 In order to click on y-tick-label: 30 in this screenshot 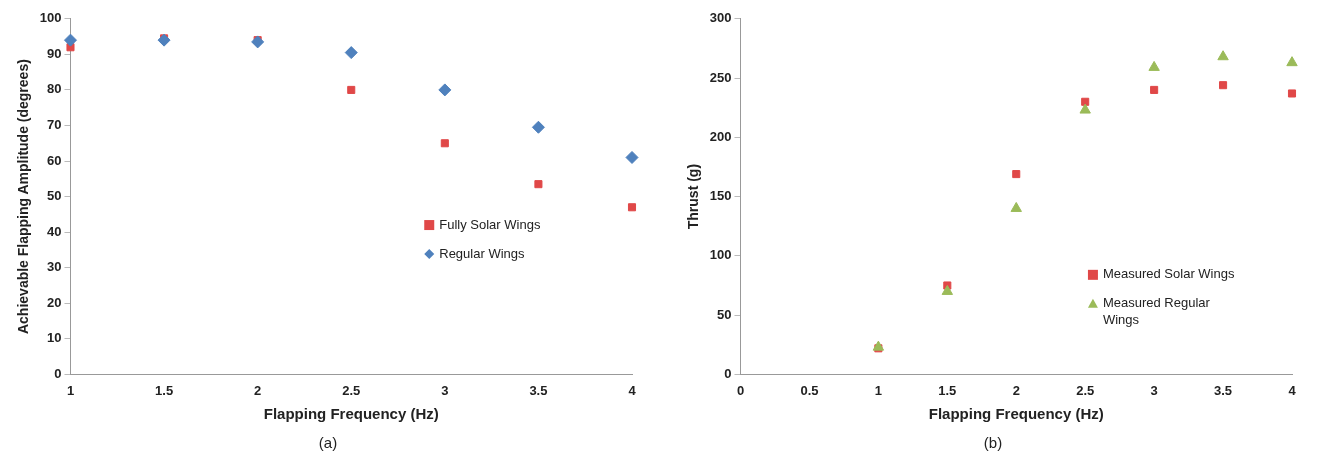, I will do `click(54, 267)`.